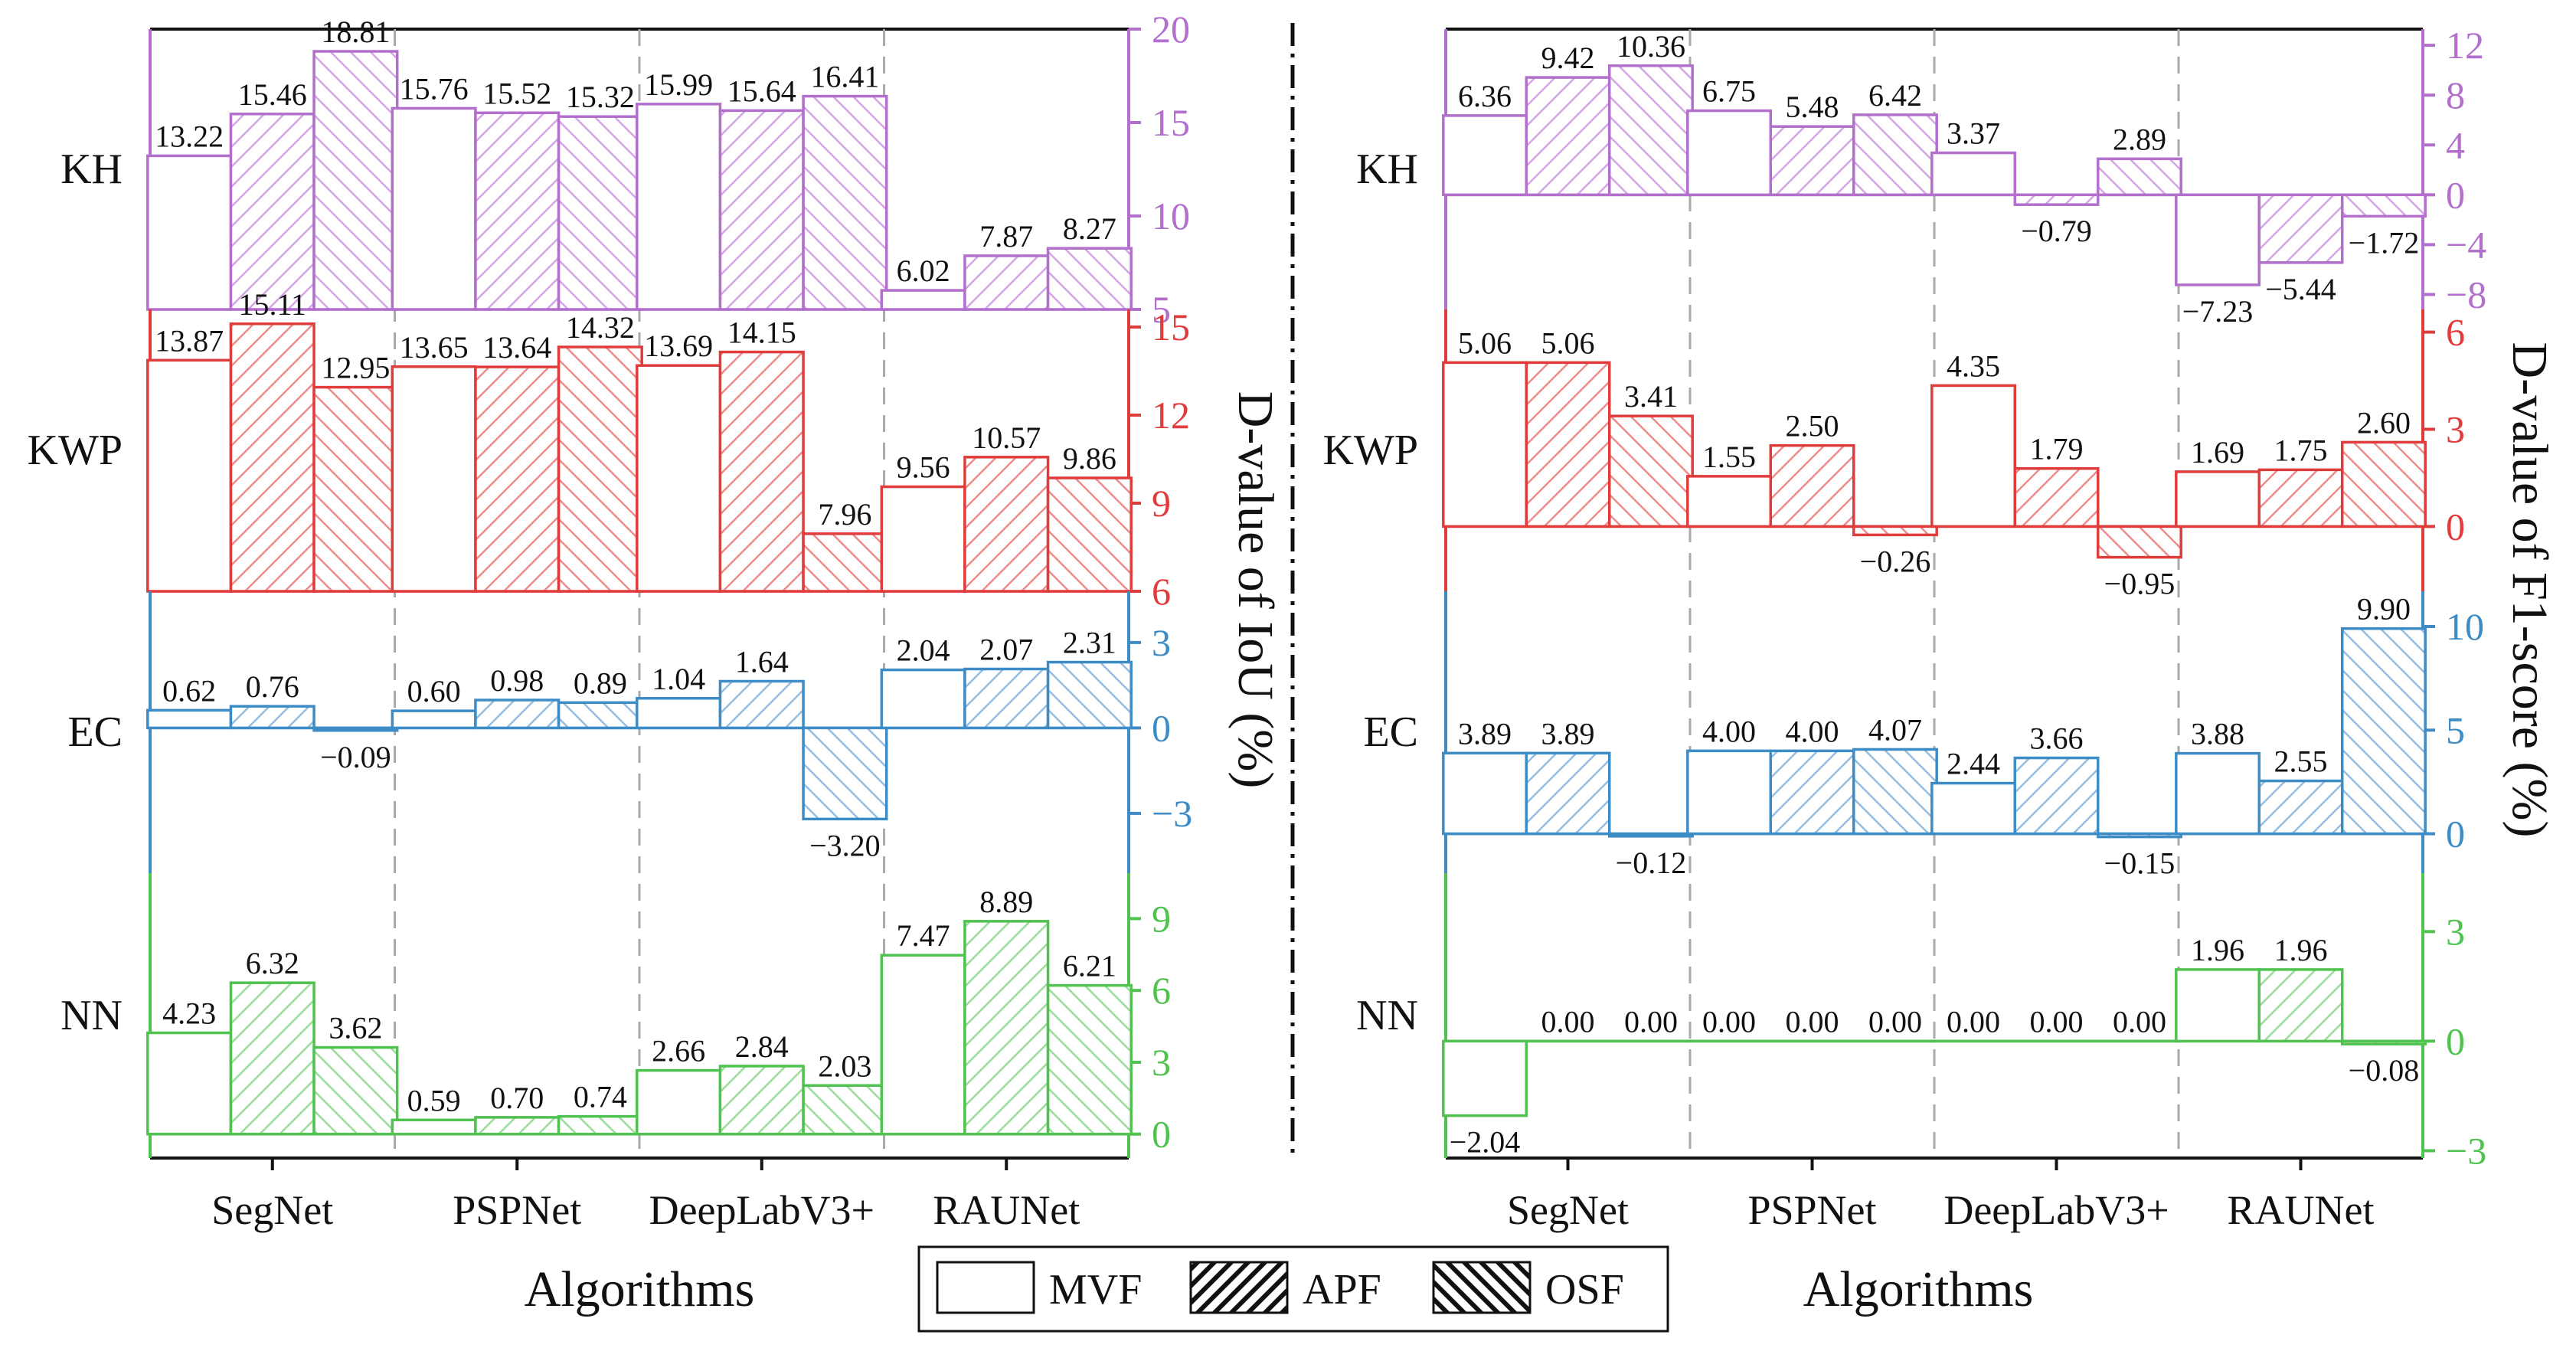  What do you see at coordinates (355, 368) in the screenshot?
I see `data-label: 12.95` at bounding box center [355, 368].